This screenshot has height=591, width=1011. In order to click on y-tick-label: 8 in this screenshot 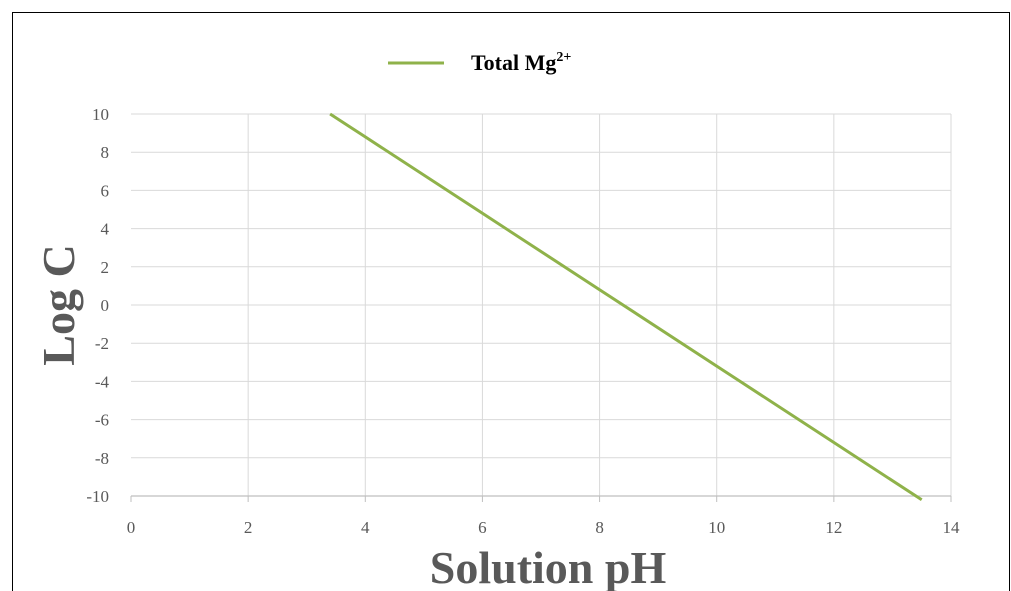, I will do `click(105, 152)`.